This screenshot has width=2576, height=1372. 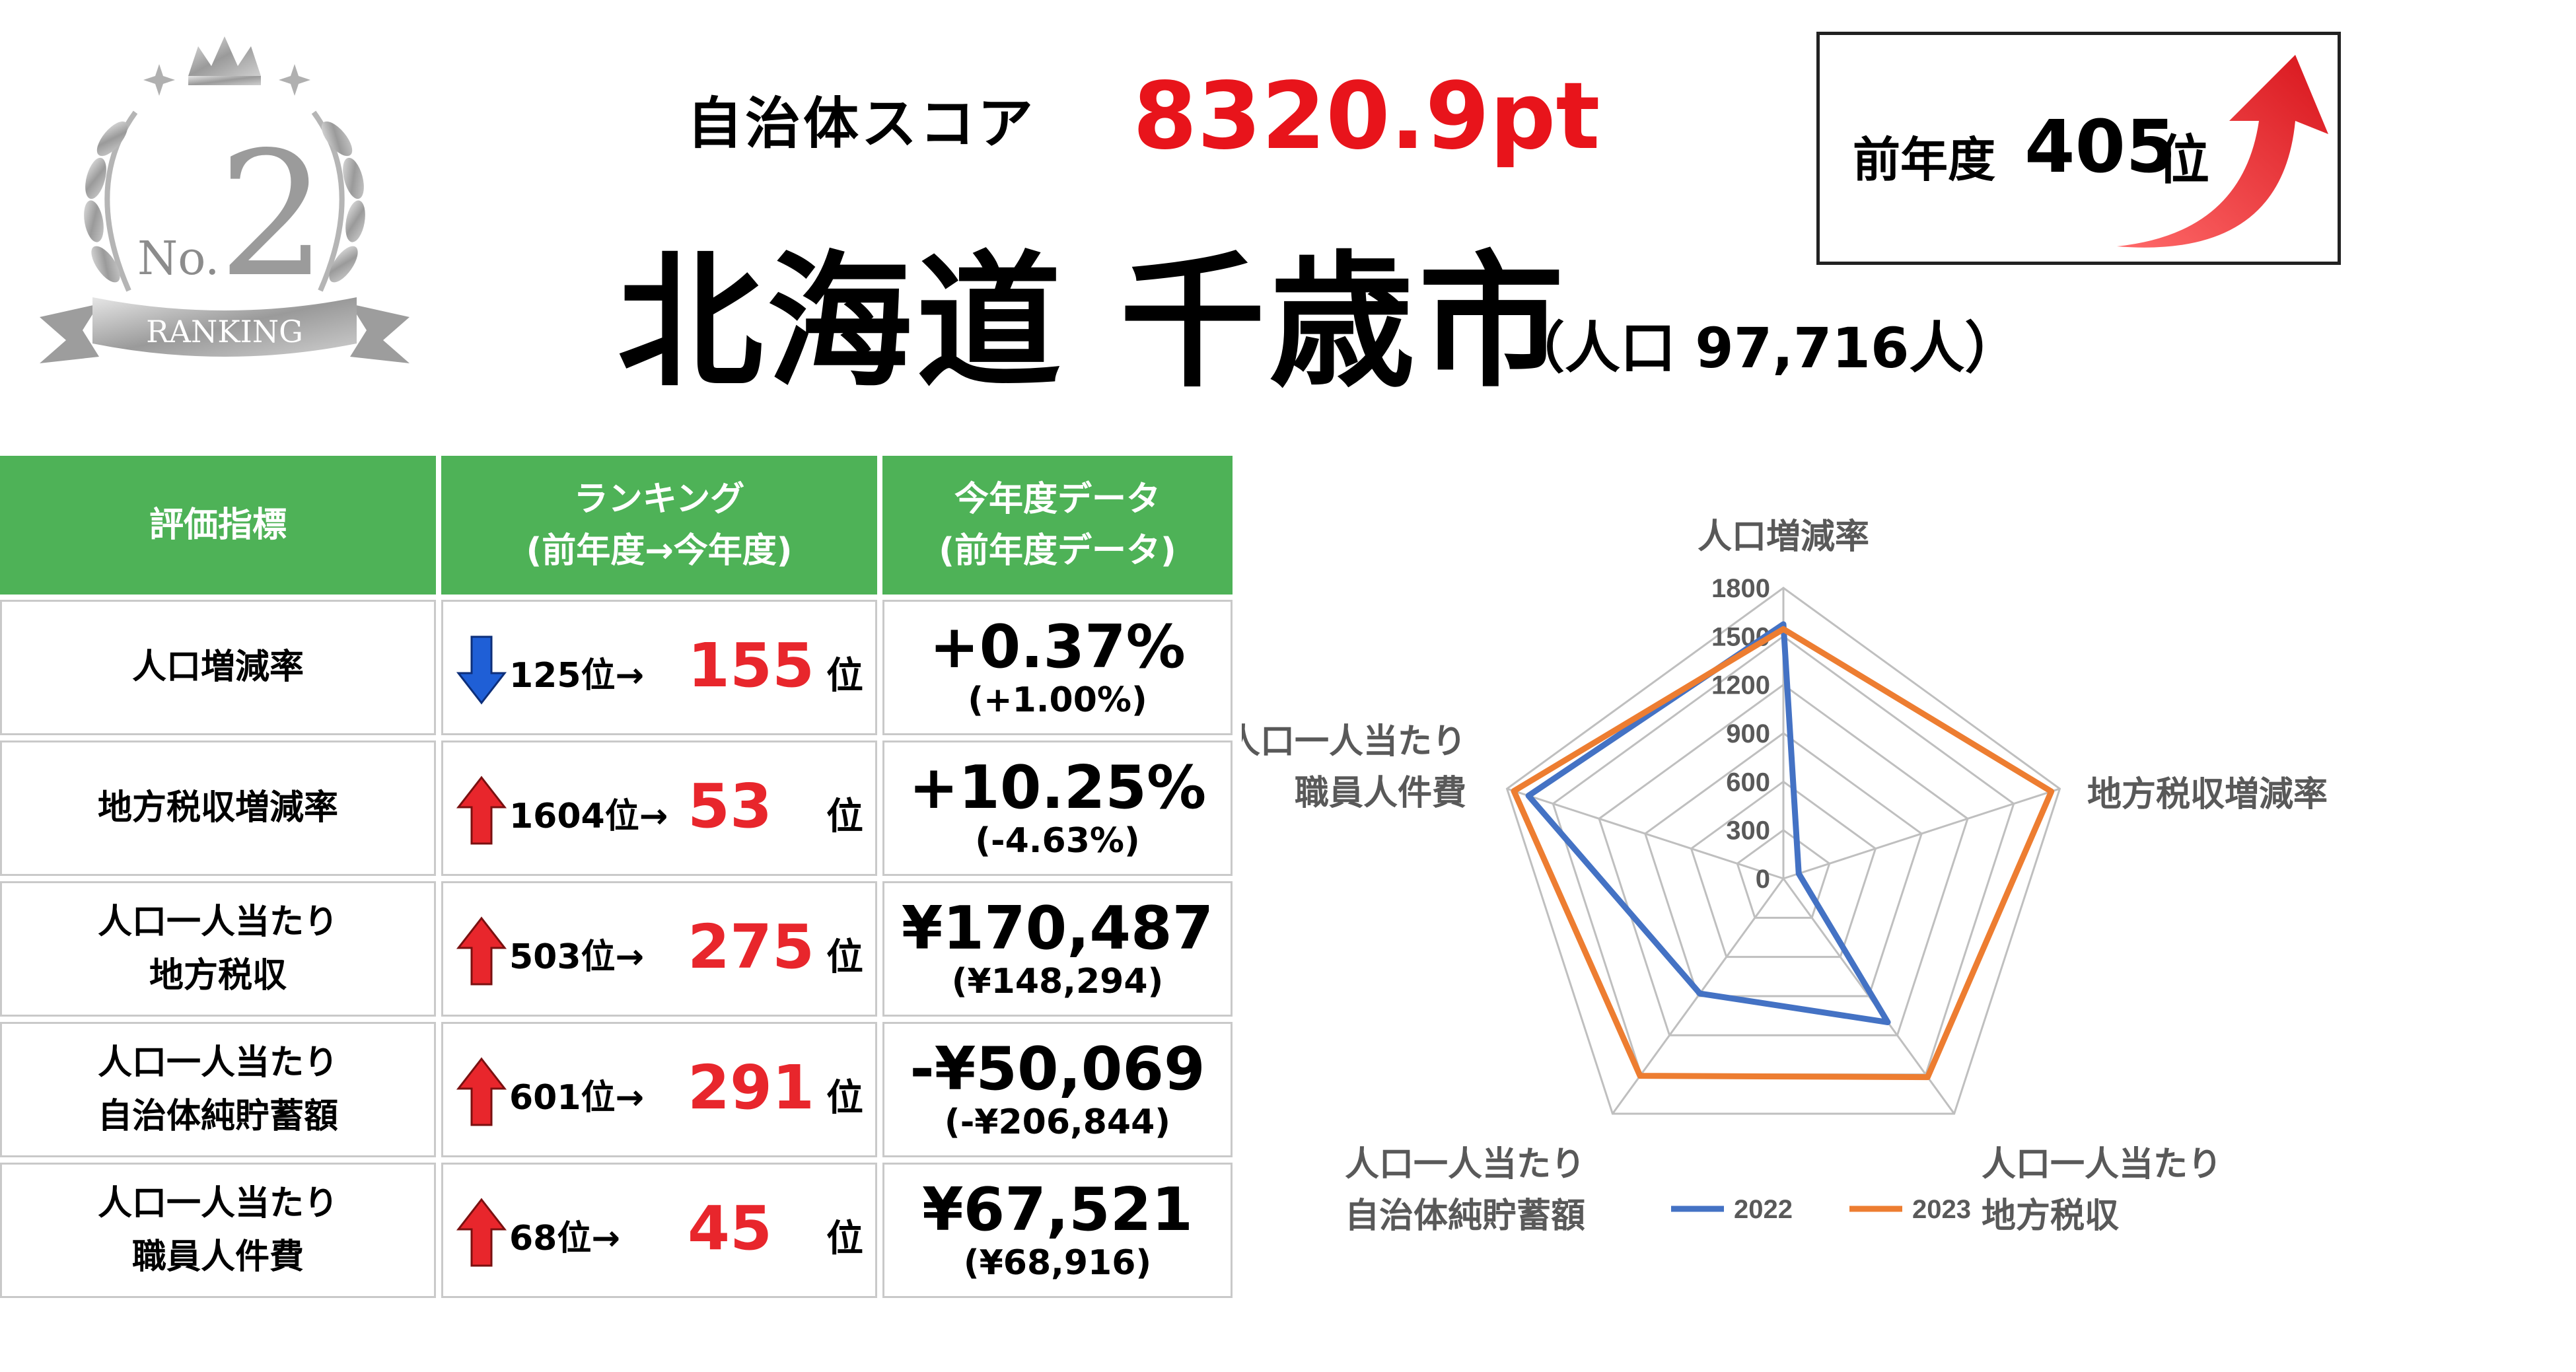 I want to click on current-value: -¥50,069, so click(x=1058, y=1069).